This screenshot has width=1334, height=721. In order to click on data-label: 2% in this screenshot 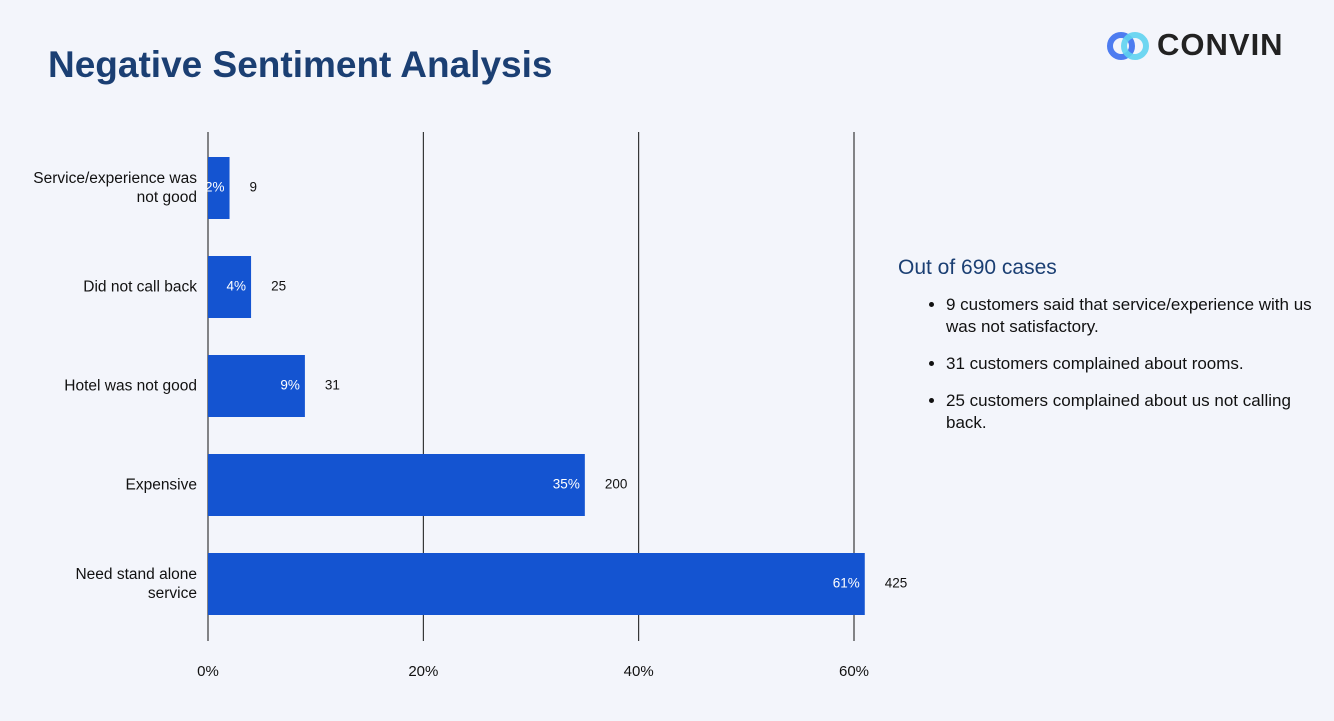, I will do `click(215, 187)`.